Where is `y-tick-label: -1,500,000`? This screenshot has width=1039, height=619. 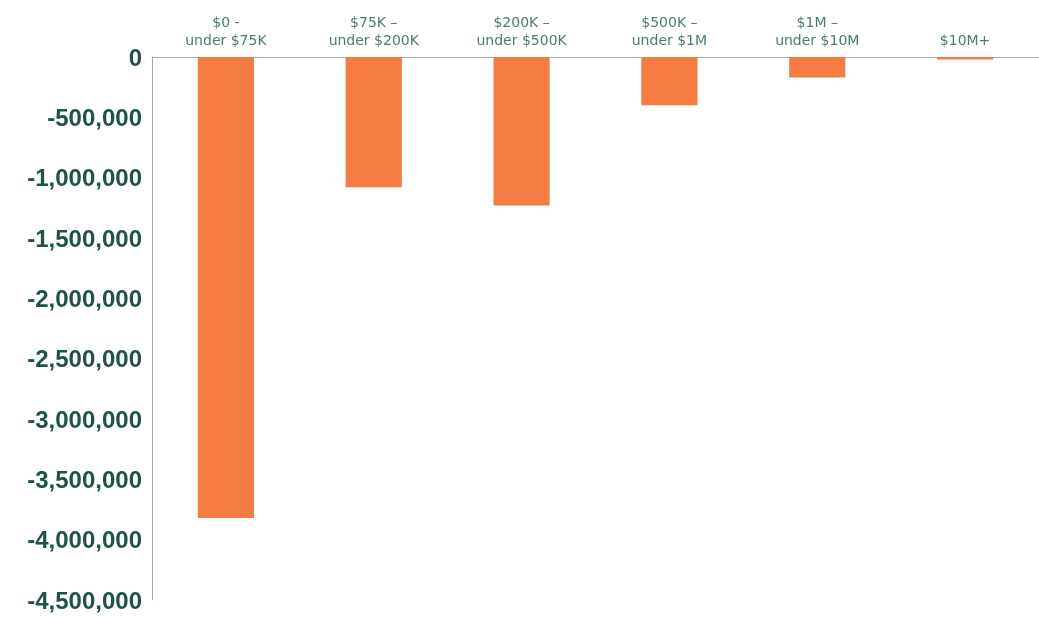 y-tick-label: -1,500,000 is located at coordinates (84, 238).